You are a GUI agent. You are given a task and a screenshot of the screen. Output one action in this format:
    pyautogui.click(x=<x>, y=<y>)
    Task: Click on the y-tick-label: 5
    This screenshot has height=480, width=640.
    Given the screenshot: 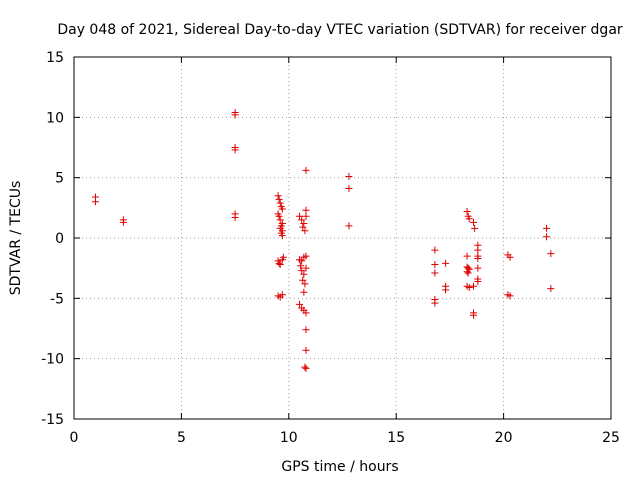 What is the action you would take?
    pyautogui.click(x=59, y=179)
    